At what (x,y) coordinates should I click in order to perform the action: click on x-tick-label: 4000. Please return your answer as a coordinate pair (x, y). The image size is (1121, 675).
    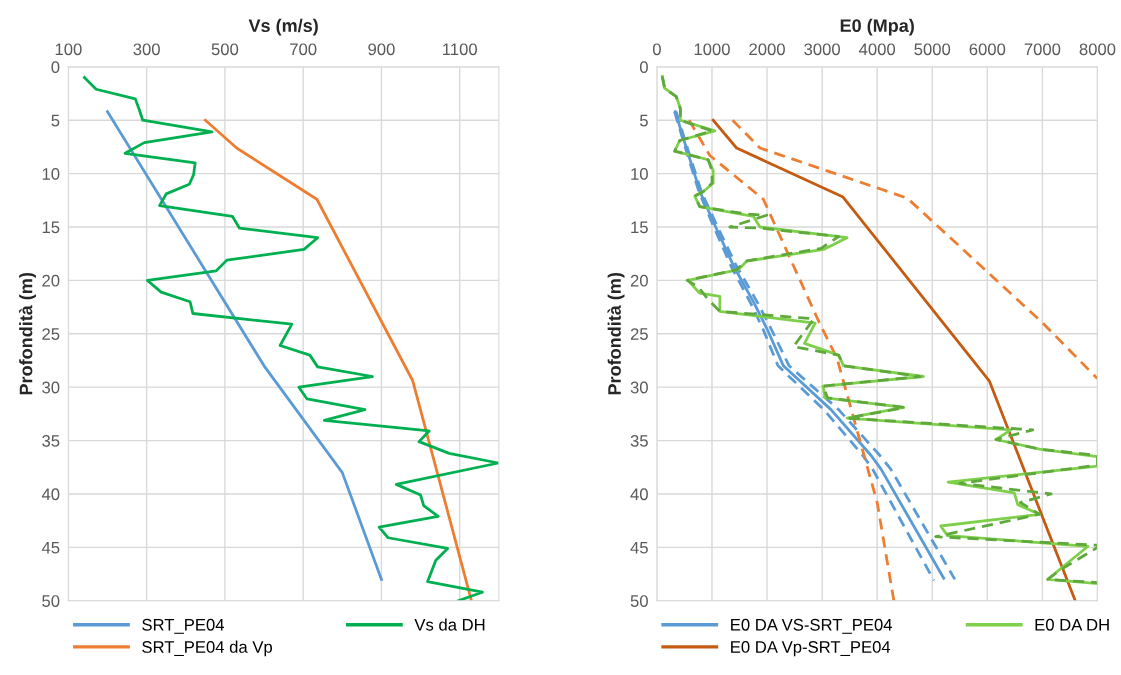
    Looking at the image, I should click on (877, 49).